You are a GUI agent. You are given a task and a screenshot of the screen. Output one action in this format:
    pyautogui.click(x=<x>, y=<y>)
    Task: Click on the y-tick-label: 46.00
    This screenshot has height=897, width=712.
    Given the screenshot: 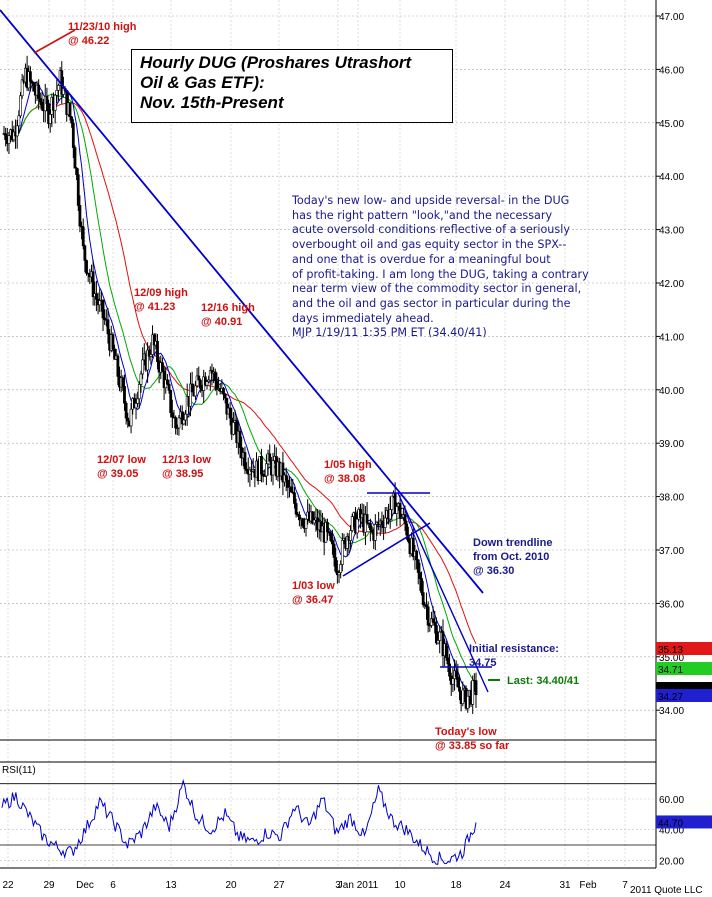 What is the action you would take?
    pyautogui.click(x=671, y=70)
    